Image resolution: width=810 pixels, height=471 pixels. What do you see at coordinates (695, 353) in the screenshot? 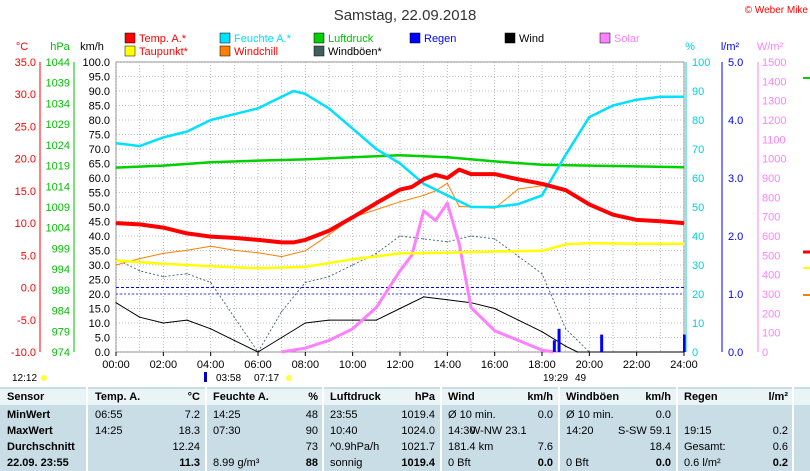
I see `tick-humidity: 0` at bounding box center [695, 353].